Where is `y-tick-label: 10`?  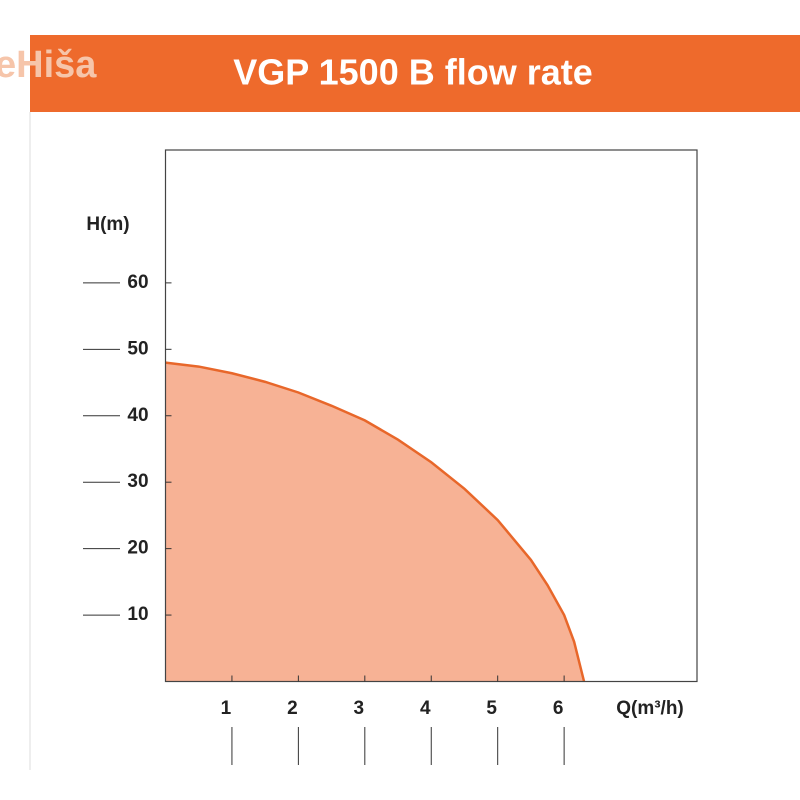
y-tick-label: 10 is located at coordinates (137, 614).